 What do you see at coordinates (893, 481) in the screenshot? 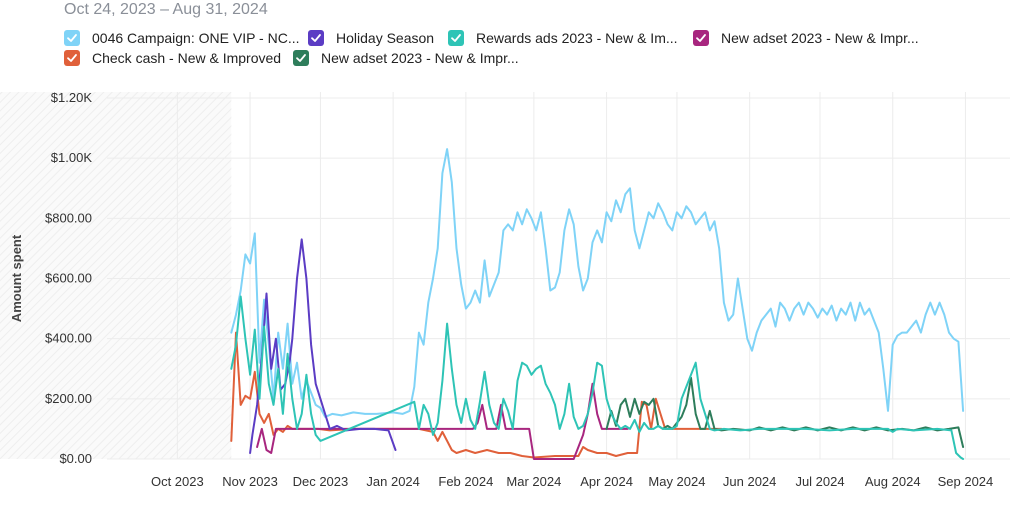
I see `x-tick-label: Aug 2024` at bounding box center [893, 481].